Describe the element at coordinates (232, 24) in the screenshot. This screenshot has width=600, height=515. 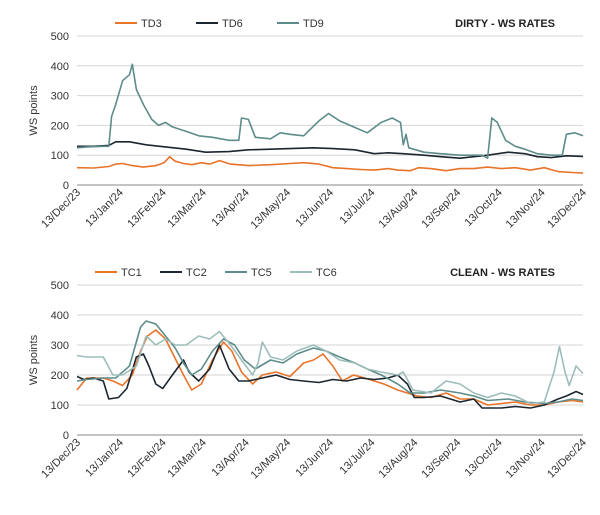
I see `legend-label-td6: TD6` at that location.